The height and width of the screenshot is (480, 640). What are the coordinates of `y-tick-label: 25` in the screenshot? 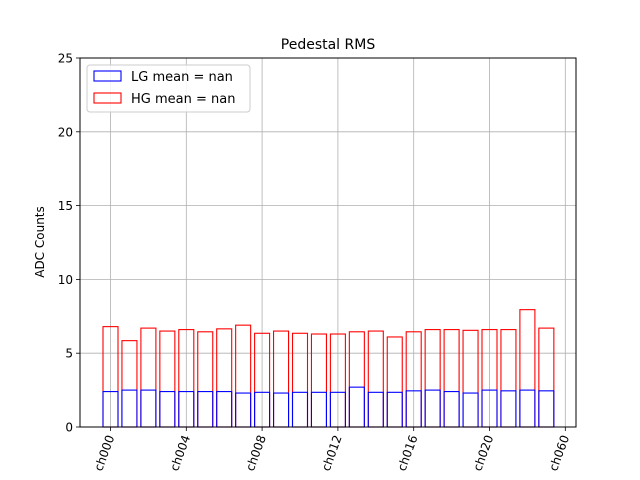 It's located at (65, 59).